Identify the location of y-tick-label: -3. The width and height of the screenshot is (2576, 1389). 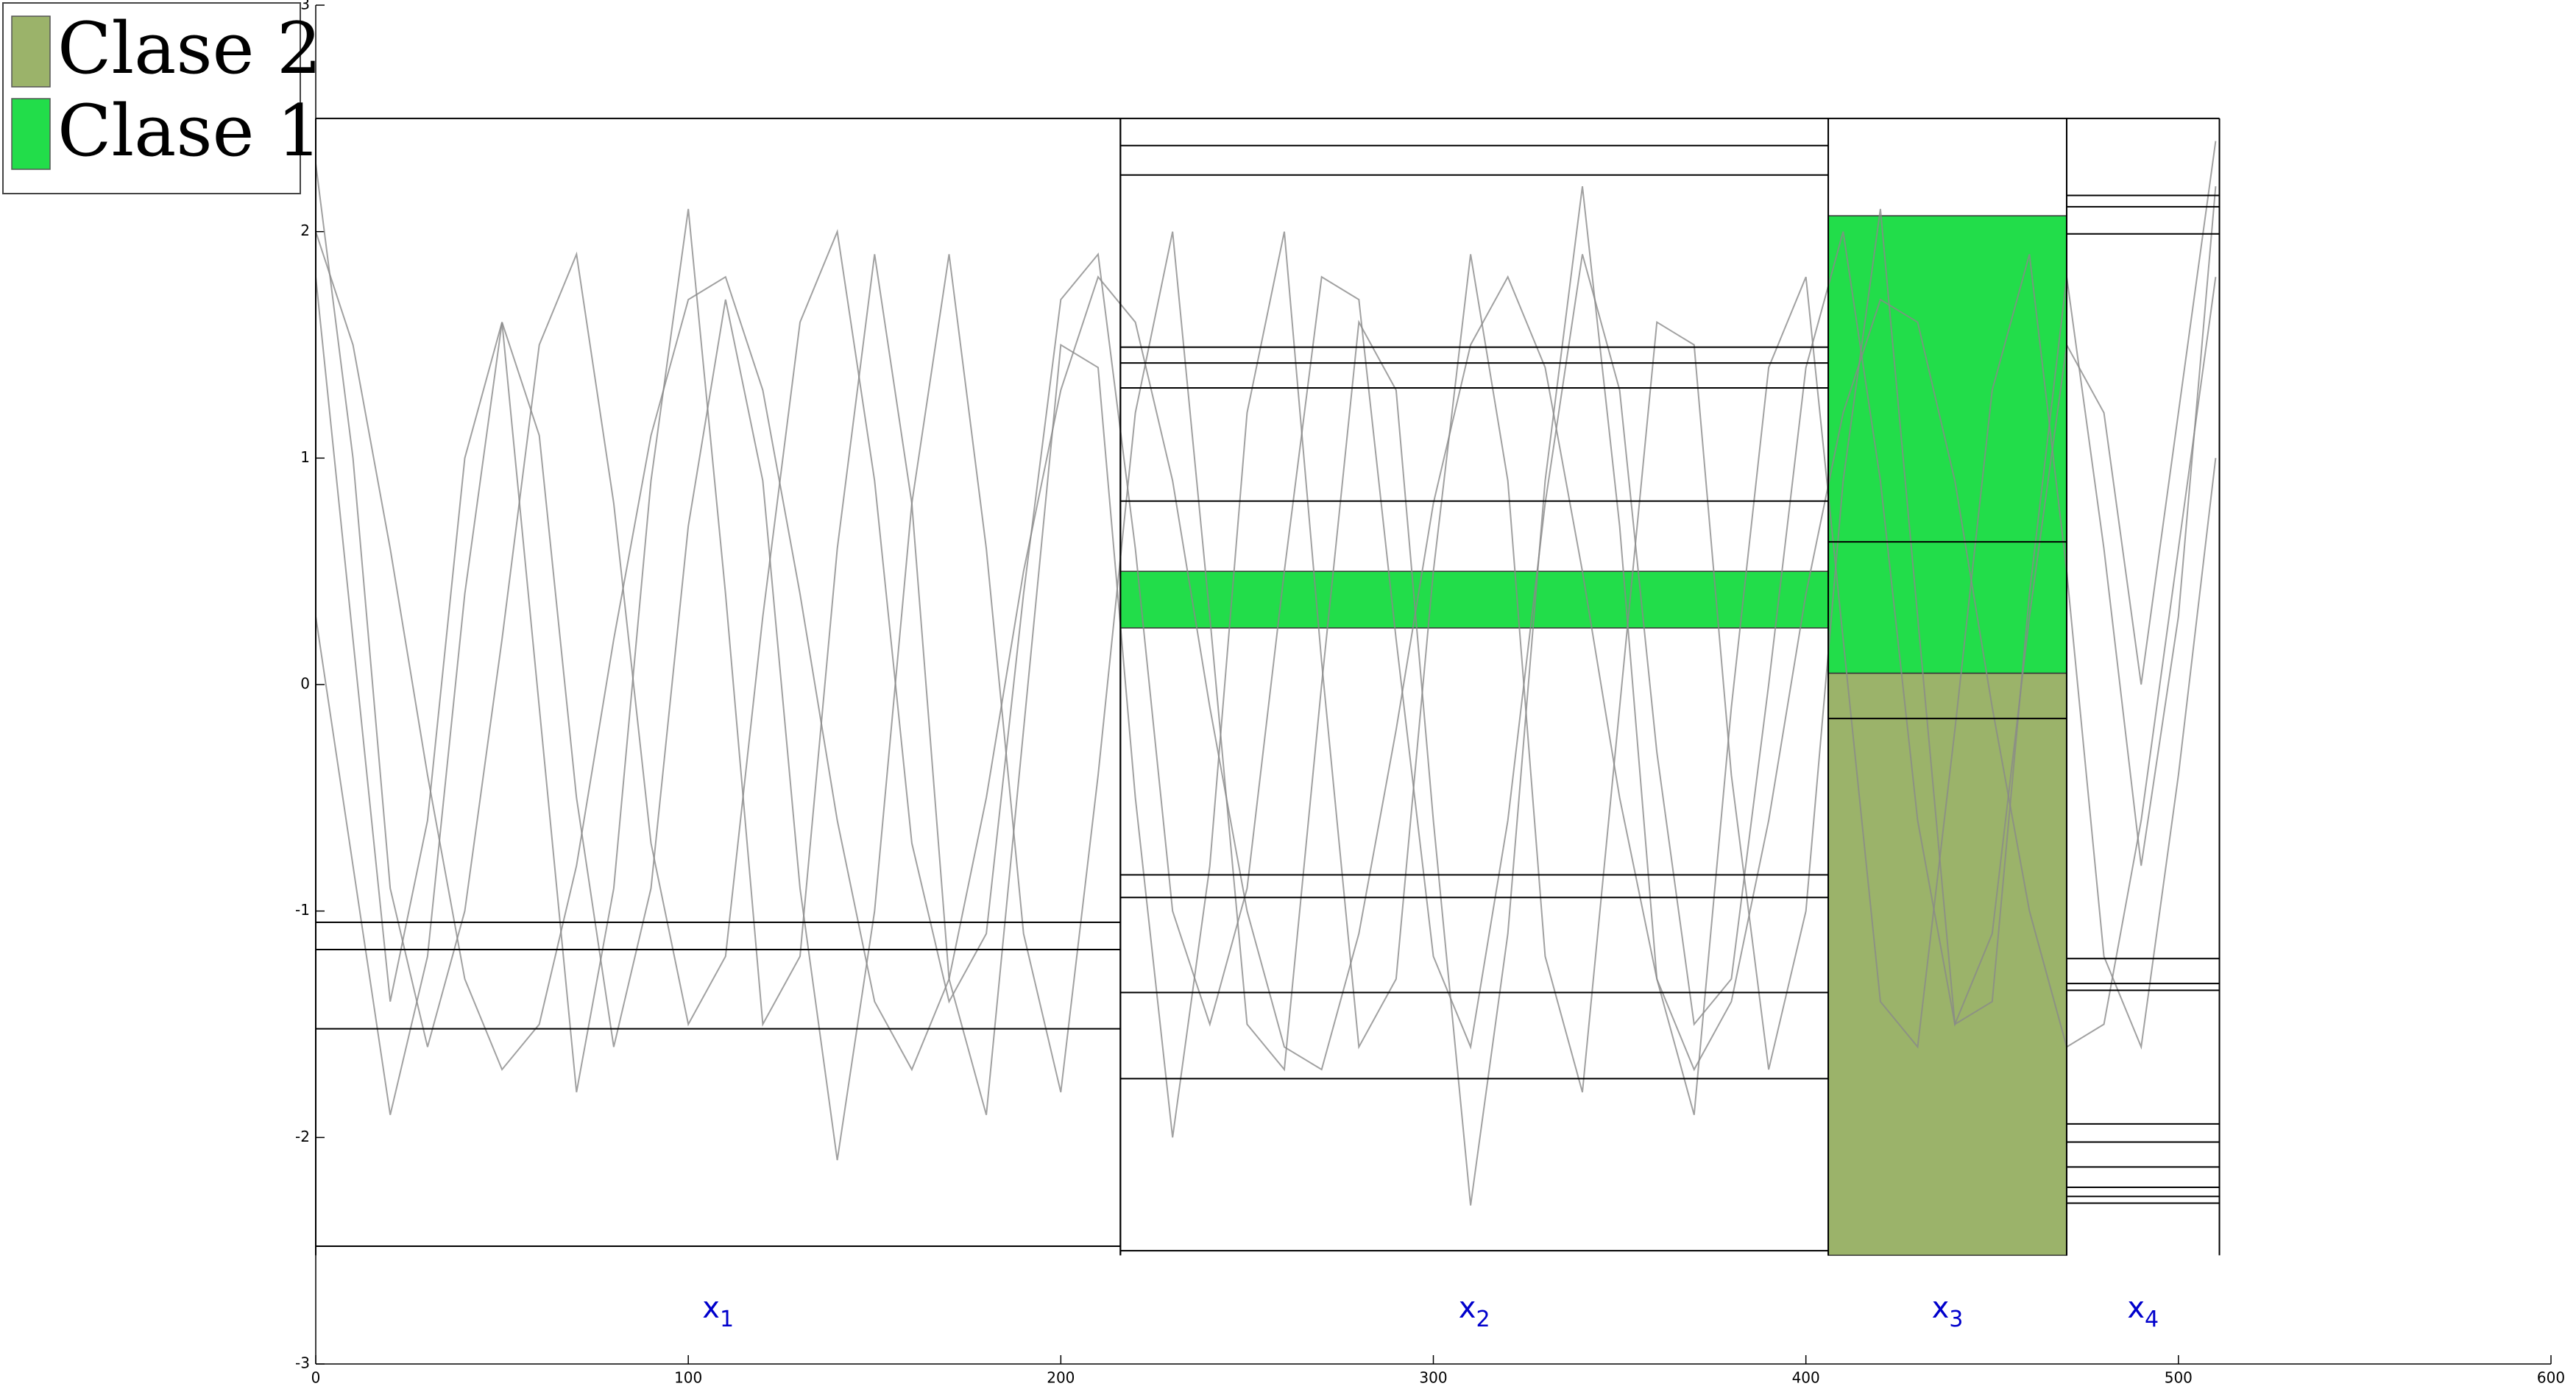
(302, 1363).